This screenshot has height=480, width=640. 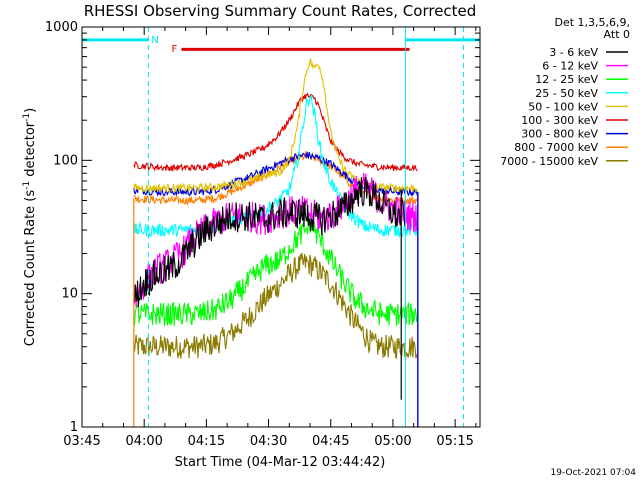 I want to click on x-axis-label: Start Time (04-Mar-12 03:44:42), so click(x=280, y=462).